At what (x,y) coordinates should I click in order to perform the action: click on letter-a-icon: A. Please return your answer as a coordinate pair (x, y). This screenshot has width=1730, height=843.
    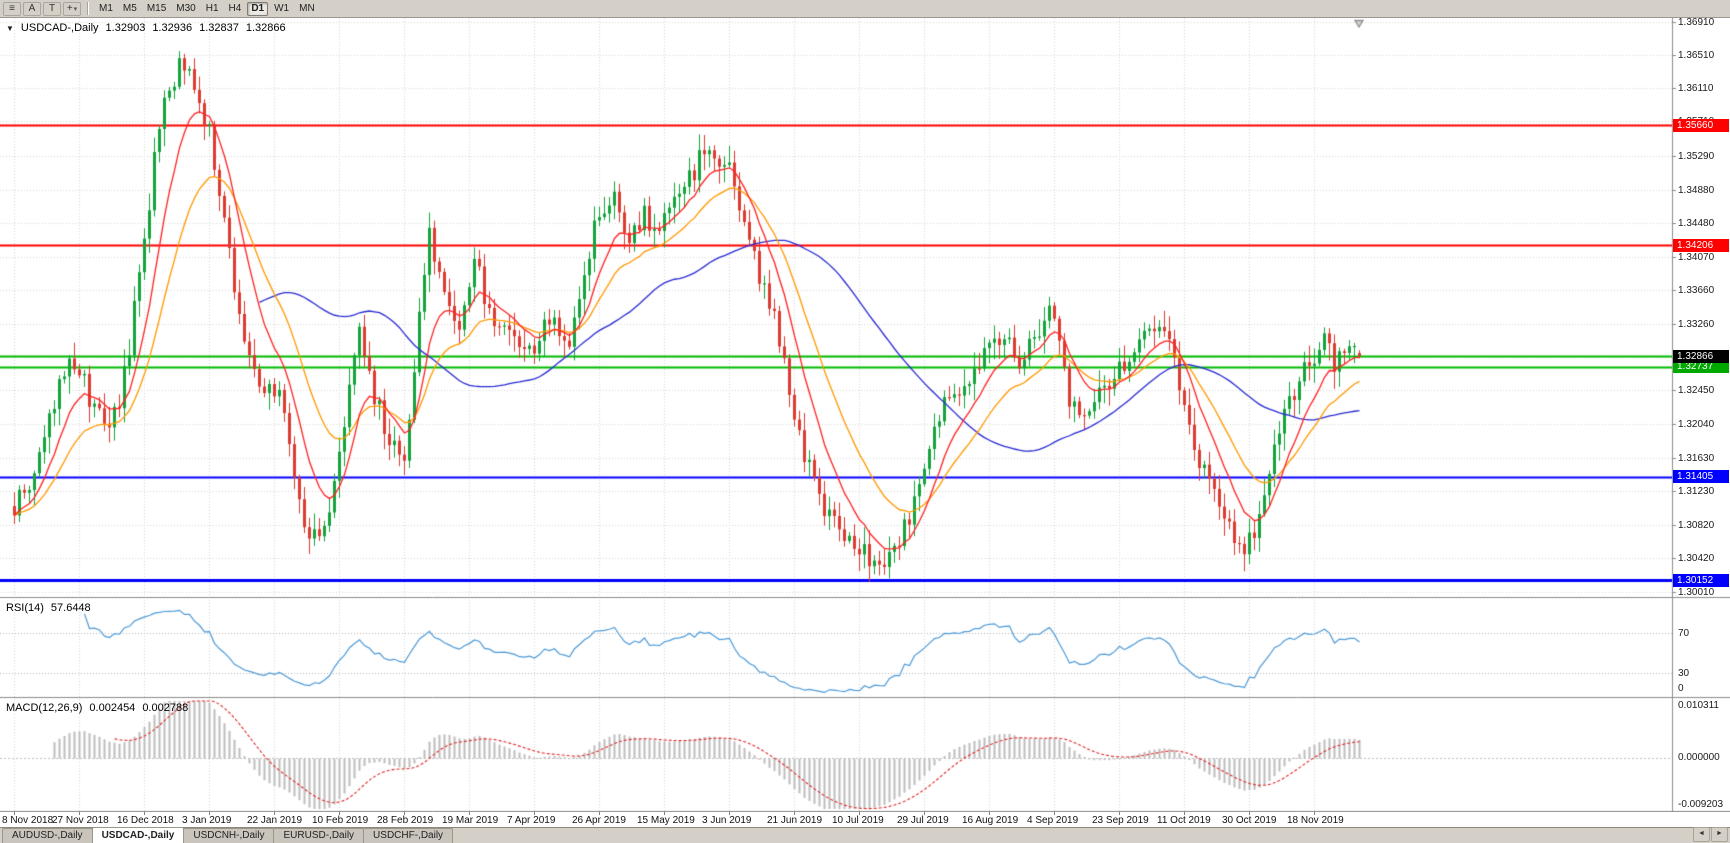
    Looking at the image, I should click on (32, 8).